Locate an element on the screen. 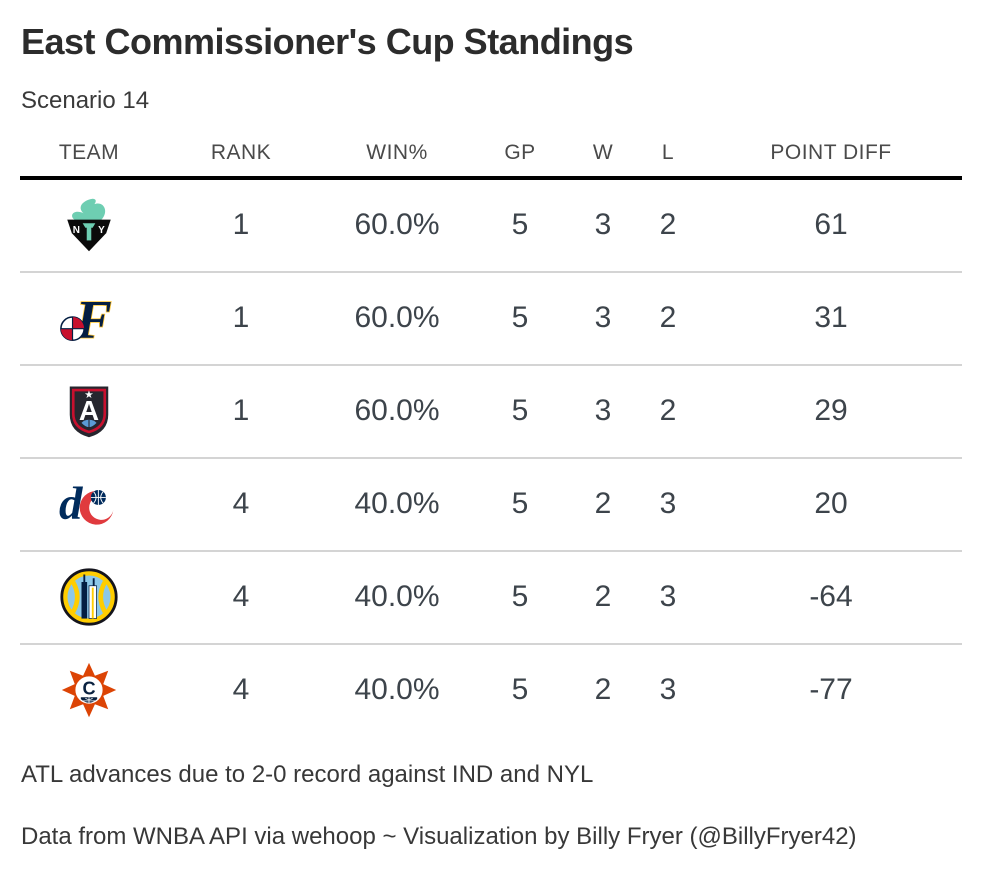  team-logo-cell: F is located at coordinates (89, 318).